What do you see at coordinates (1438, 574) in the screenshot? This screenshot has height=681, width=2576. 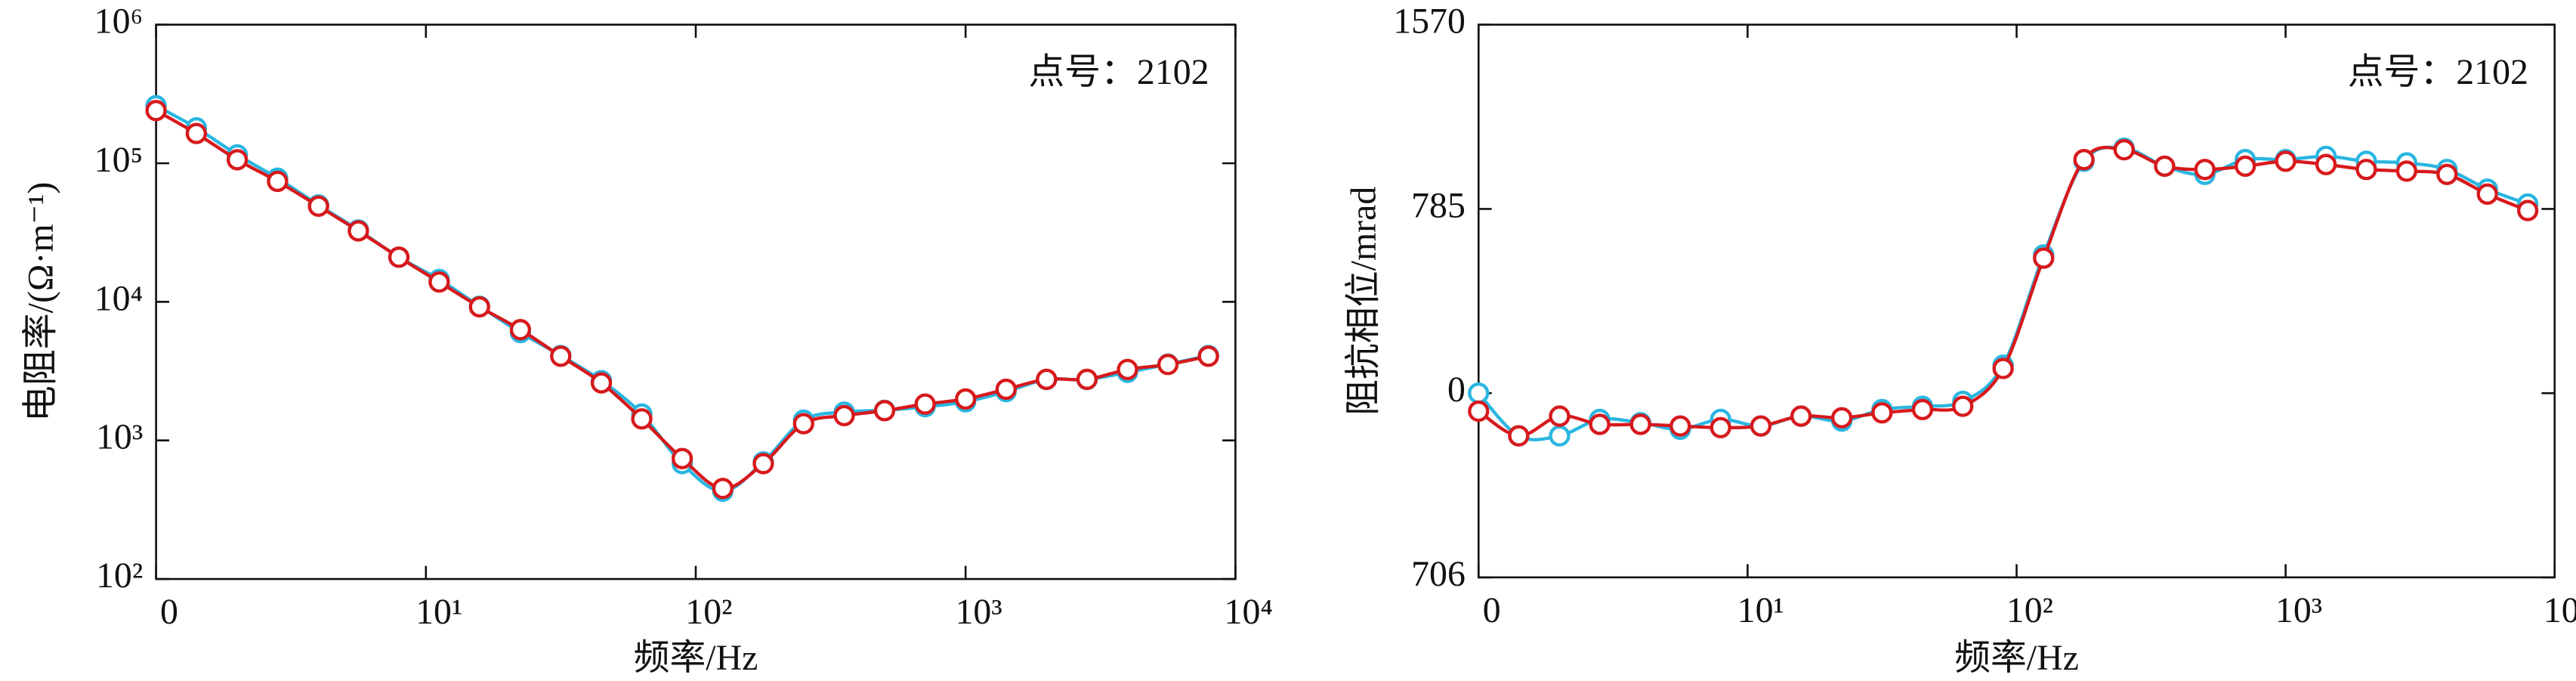 I see `y-tick-label: 706` at bounding box center [1438, 574].